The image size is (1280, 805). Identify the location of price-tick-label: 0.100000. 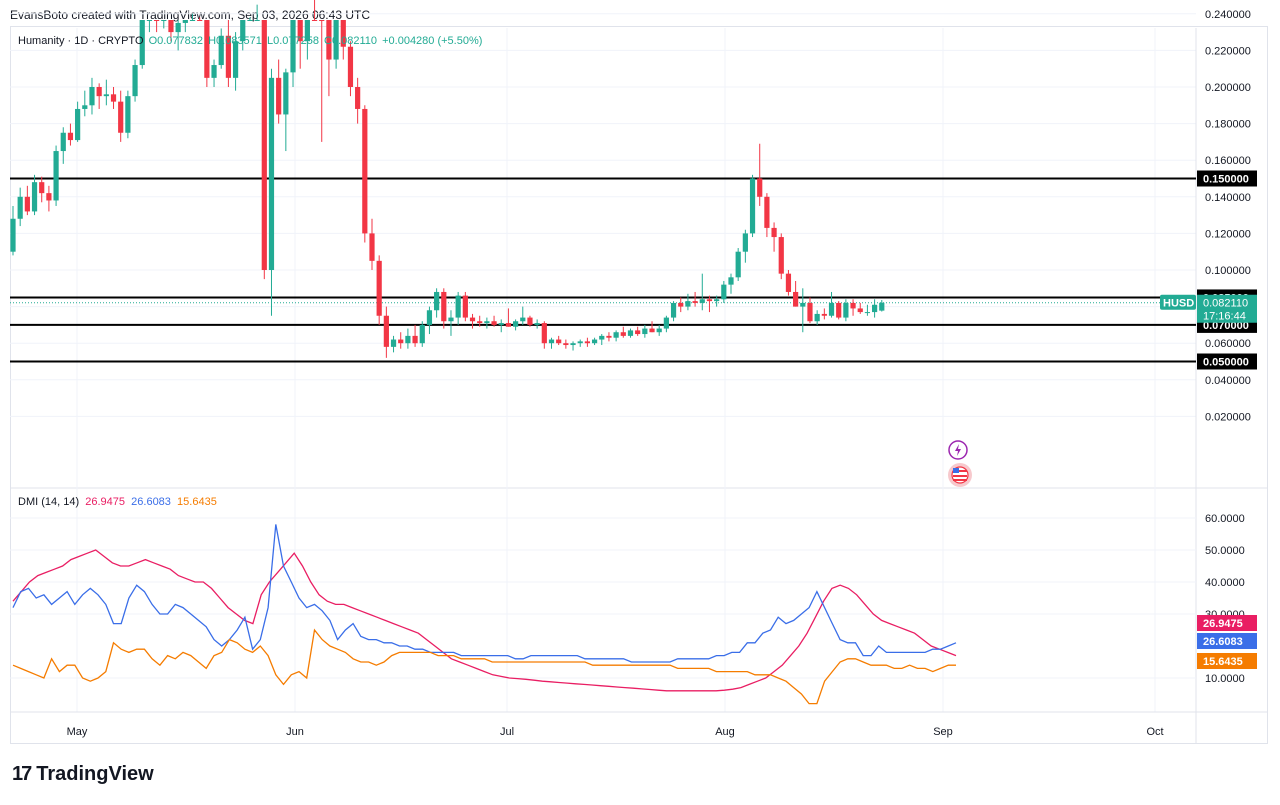
(1228, 271).